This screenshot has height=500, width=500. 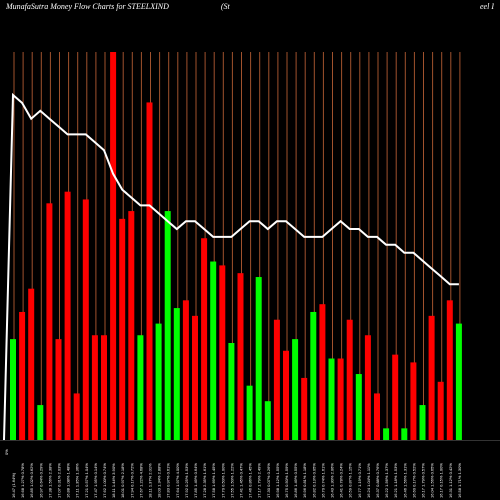 What do you see at coordinates (213, 480) in the screenshot?
I see `x-tick-label: 17.58 1.69% 1.45%` at bounding box center [213, 480].